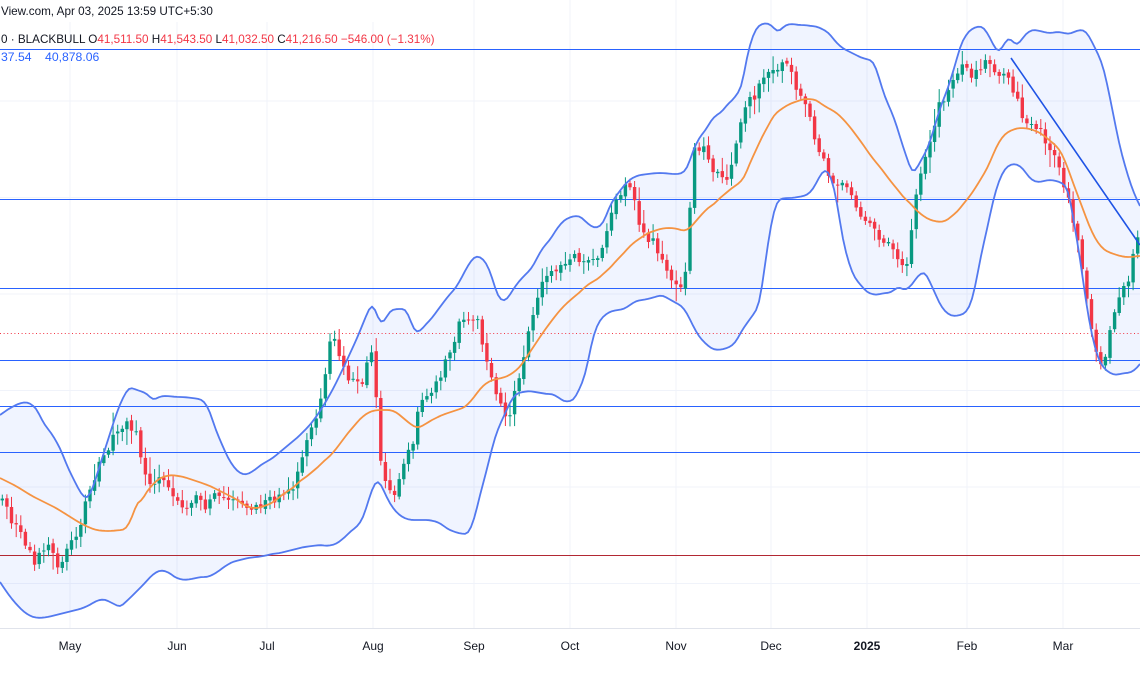  I want to click on svg-text: Mar, so click(1063, 646).